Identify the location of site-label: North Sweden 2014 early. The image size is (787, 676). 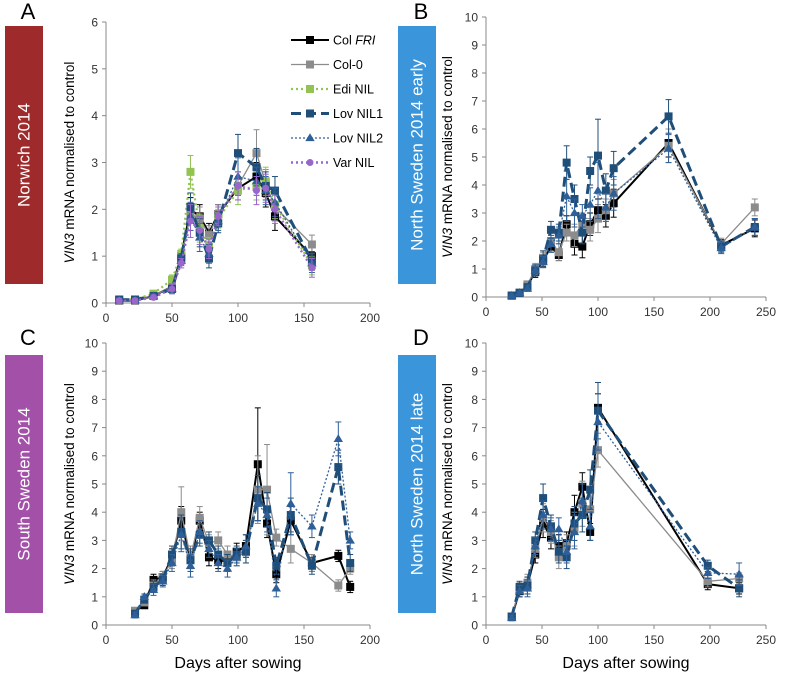
(417, 155).